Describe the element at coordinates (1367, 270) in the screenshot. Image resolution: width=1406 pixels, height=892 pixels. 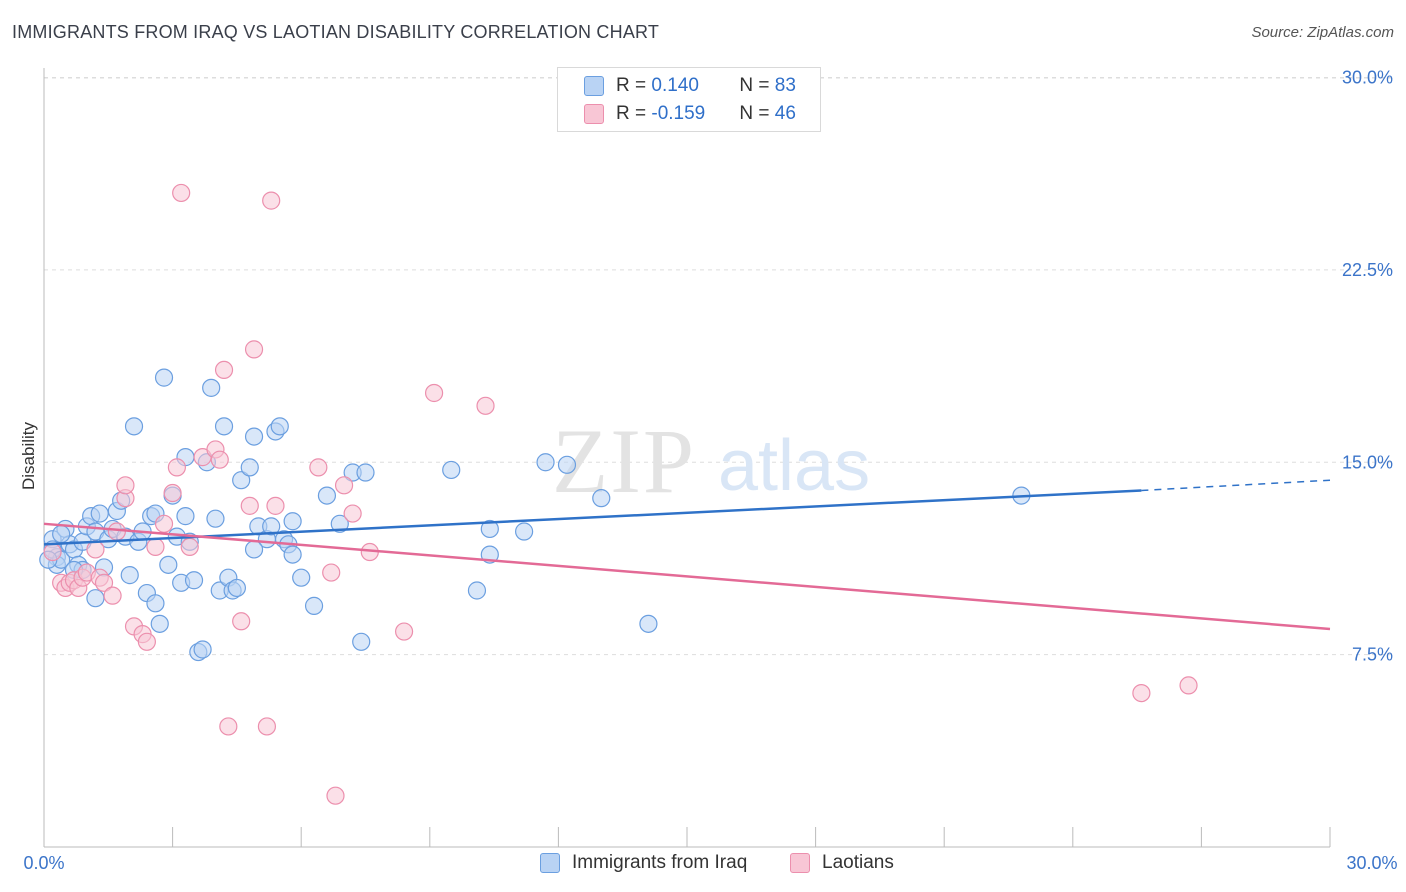
I see `y-tick-label: 22.5%` at that location.